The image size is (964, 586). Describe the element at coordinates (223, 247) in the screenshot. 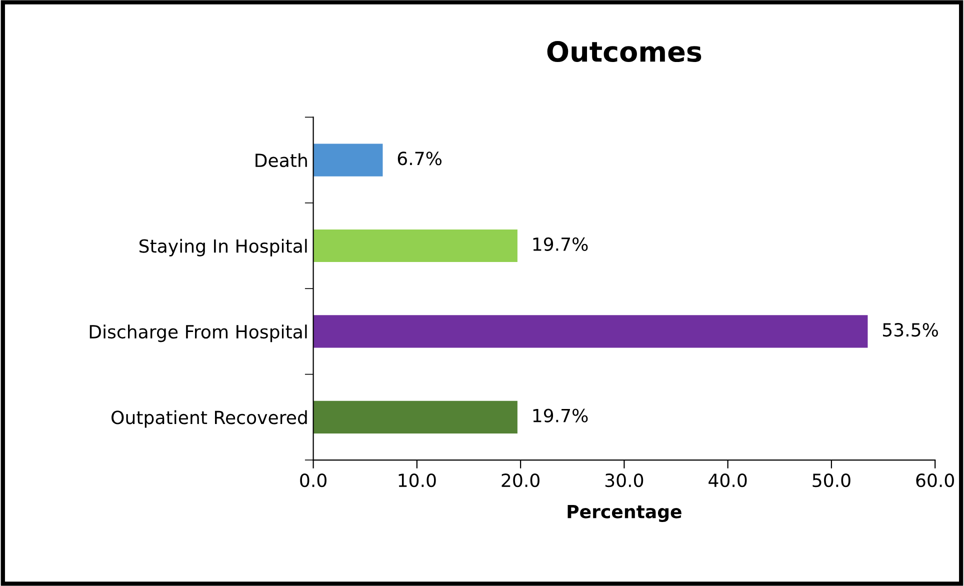

I see `y-tick-label: Staying In Hospital` at that location.